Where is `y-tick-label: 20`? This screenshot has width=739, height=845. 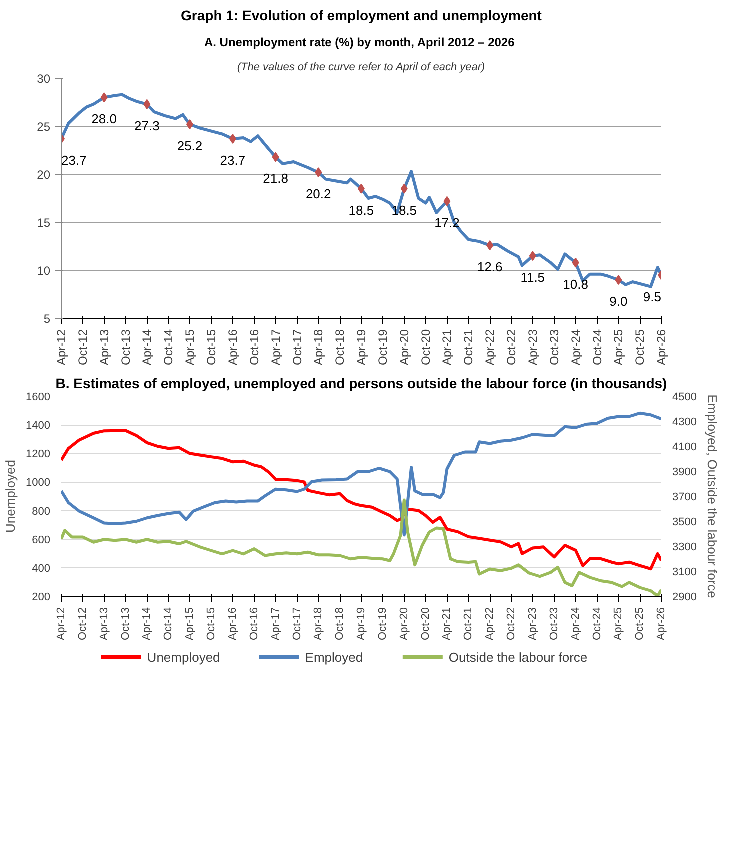
y-tick-label: 20 is located at coordinates (44, 175).